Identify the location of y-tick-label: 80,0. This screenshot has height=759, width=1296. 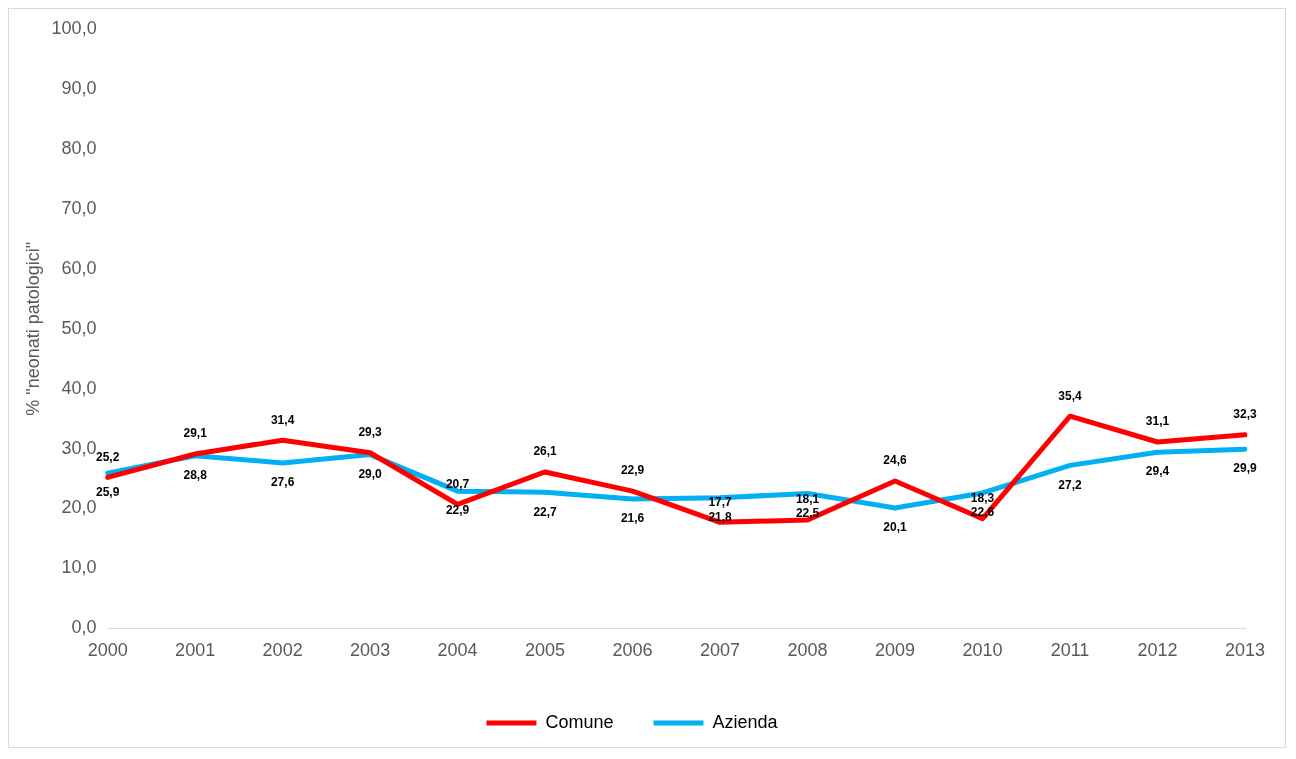
(79, 147).